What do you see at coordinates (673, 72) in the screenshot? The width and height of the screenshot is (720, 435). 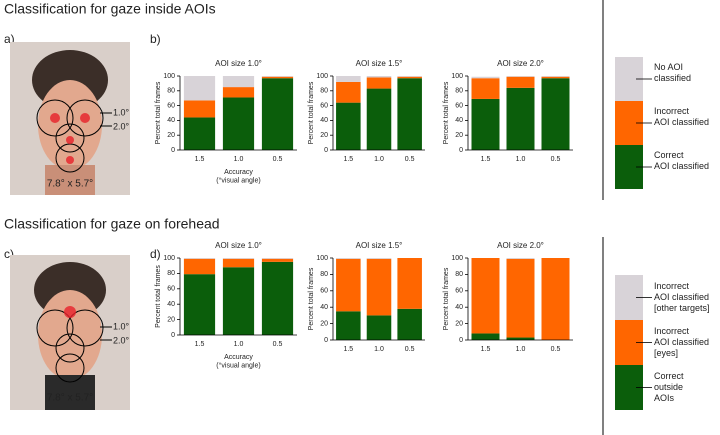 I see `legend-label: No AOI classified` at bounding box center [673, 72].